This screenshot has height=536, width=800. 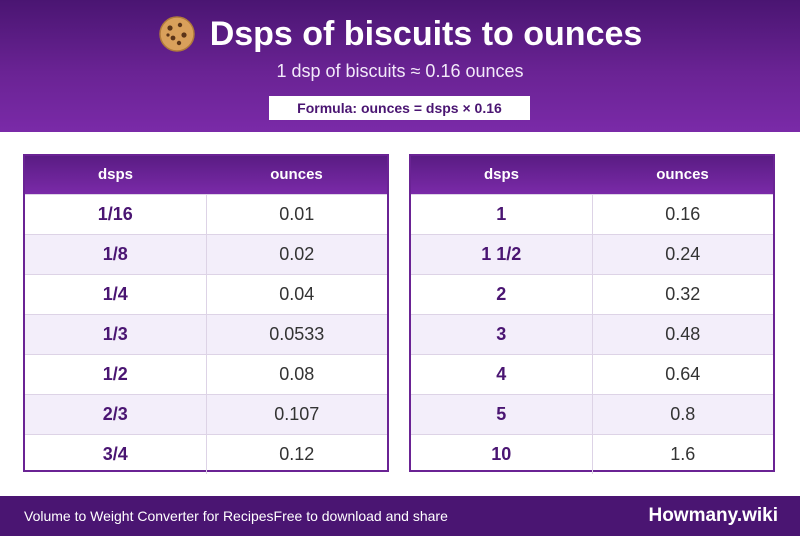 I want to click on table-row: 3/4 0.12, so click(x=206, y=454).